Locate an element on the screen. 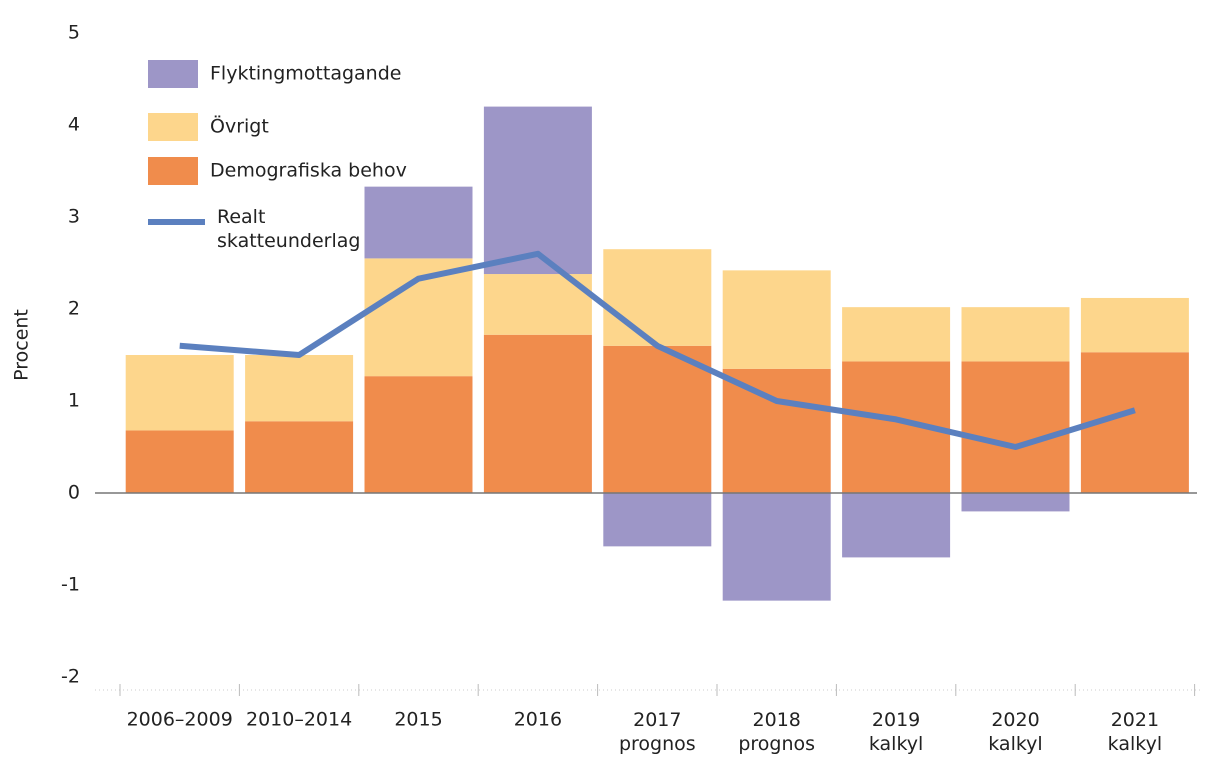 Image resolution: width=1213 pixels, height=763 pixels. x-tick-label: 2019 kalkyl is located at coordinates (896, 732).